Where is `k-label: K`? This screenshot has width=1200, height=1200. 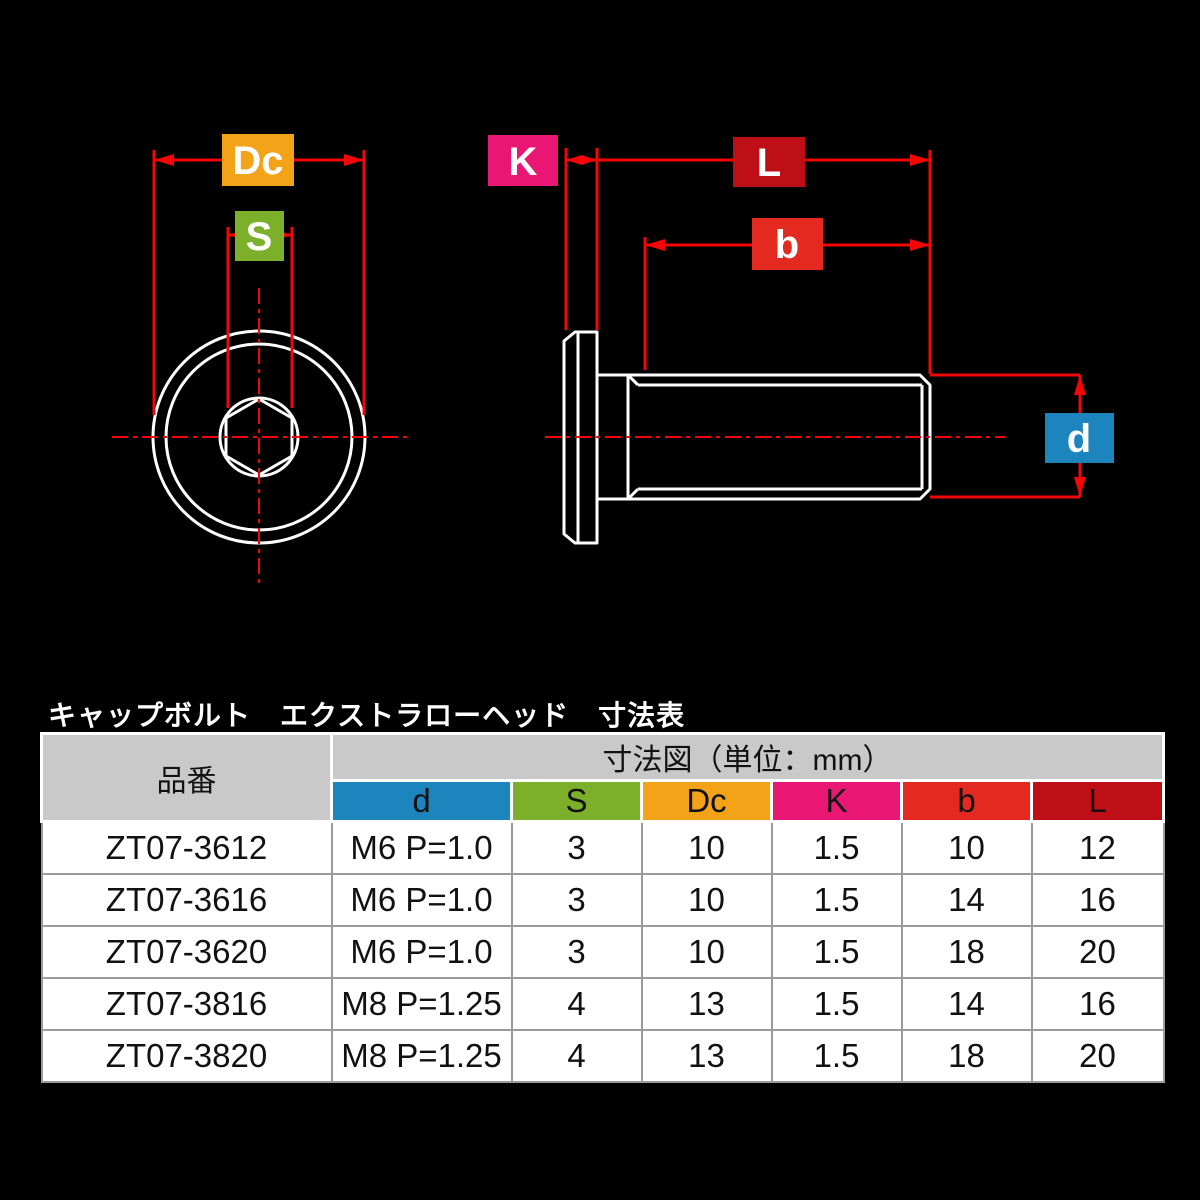 k-label: K is located at coordinates (523, 162).